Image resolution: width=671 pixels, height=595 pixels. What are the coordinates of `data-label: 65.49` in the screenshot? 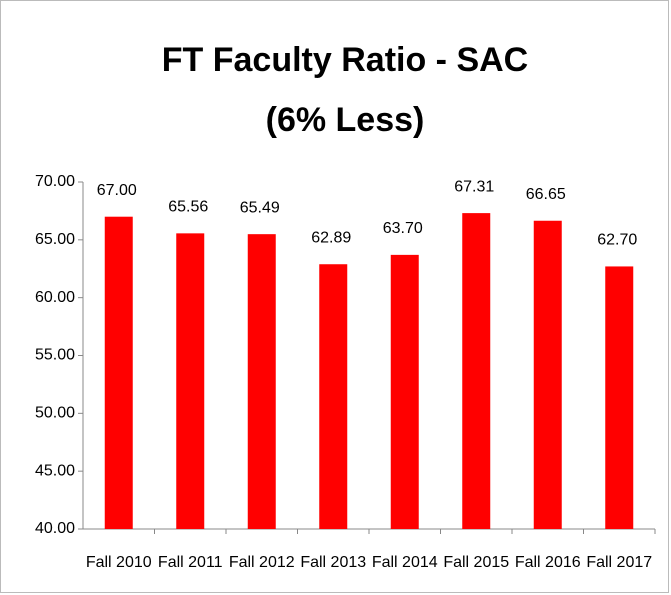 It's located at (260, 207).